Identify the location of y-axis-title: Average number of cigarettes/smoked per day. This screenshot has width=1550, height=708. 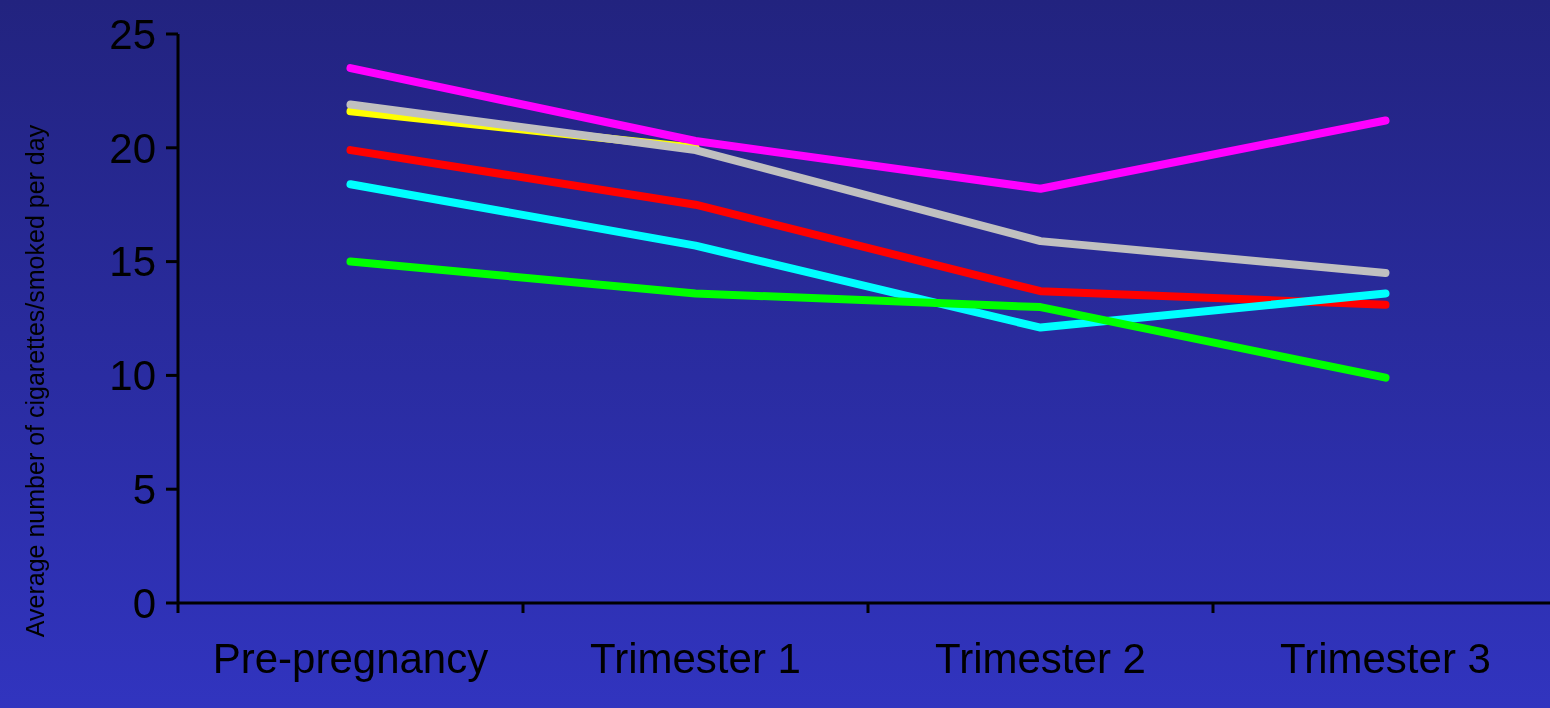
(35, 381).